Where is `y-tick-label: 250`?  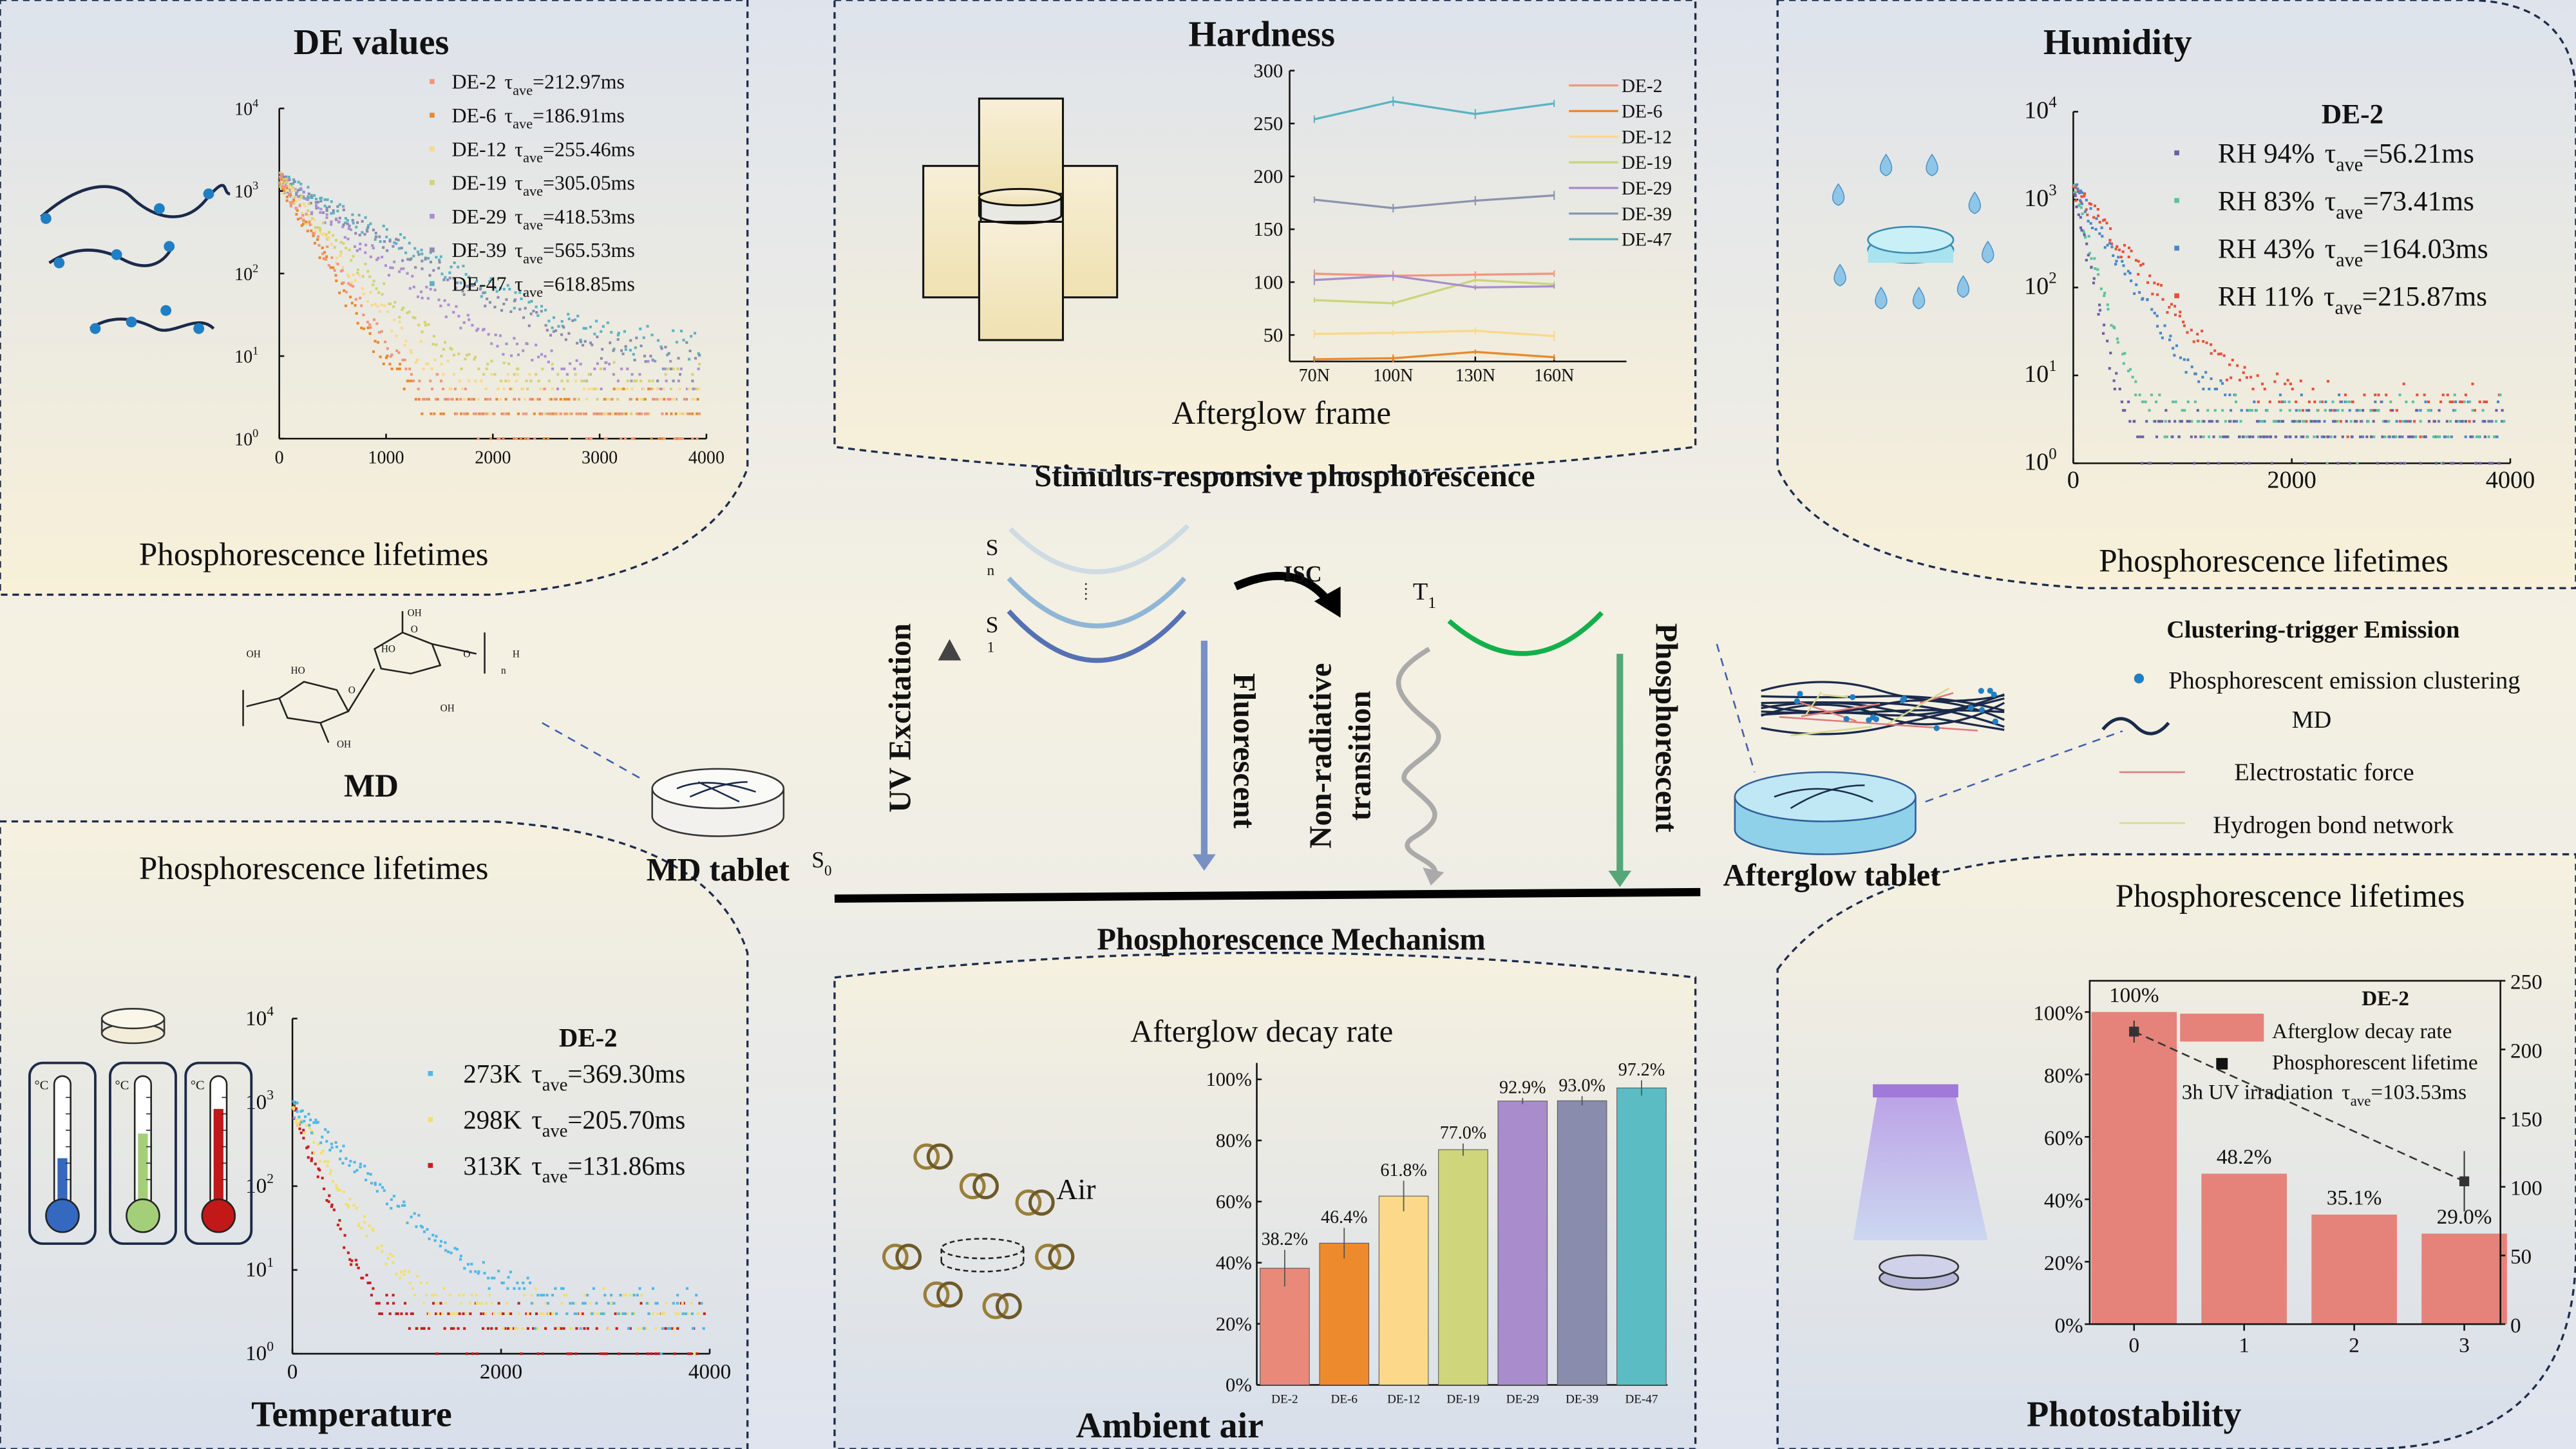
y-tick-label: 250 is located at coordinates (1268, 124).